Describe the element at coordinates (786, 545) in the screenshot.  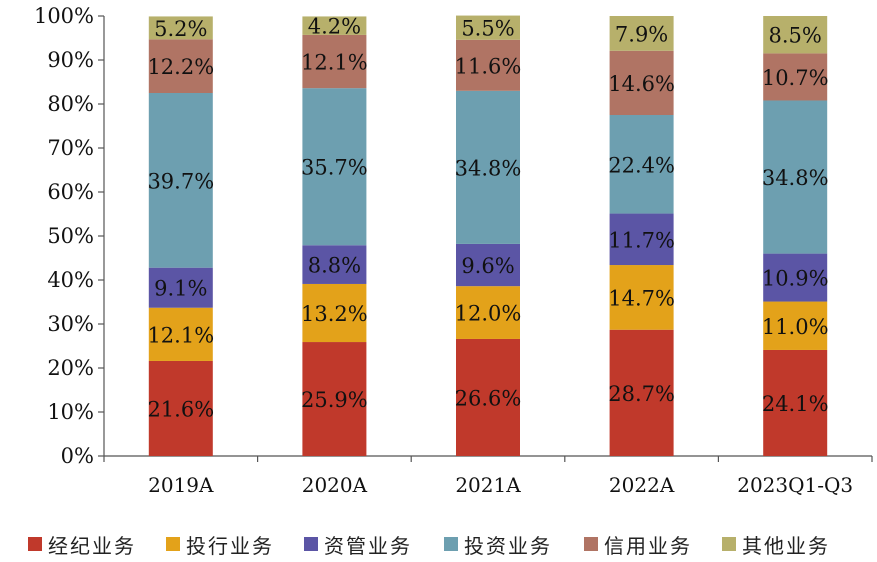
I see `legend-label: 其他业务` at that location.